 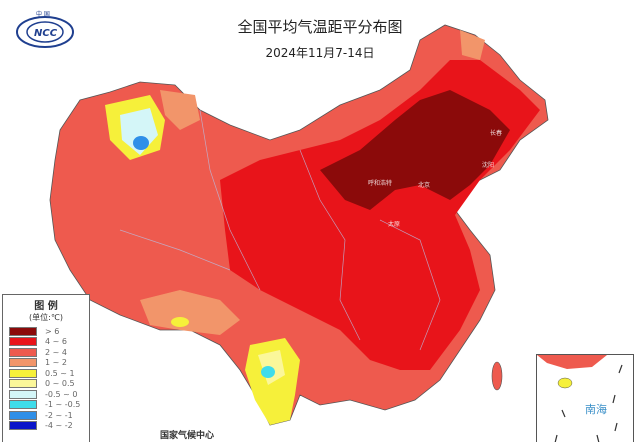 I want to click on map-date: 2024年11月7-14日, so click(x=320, y=53).